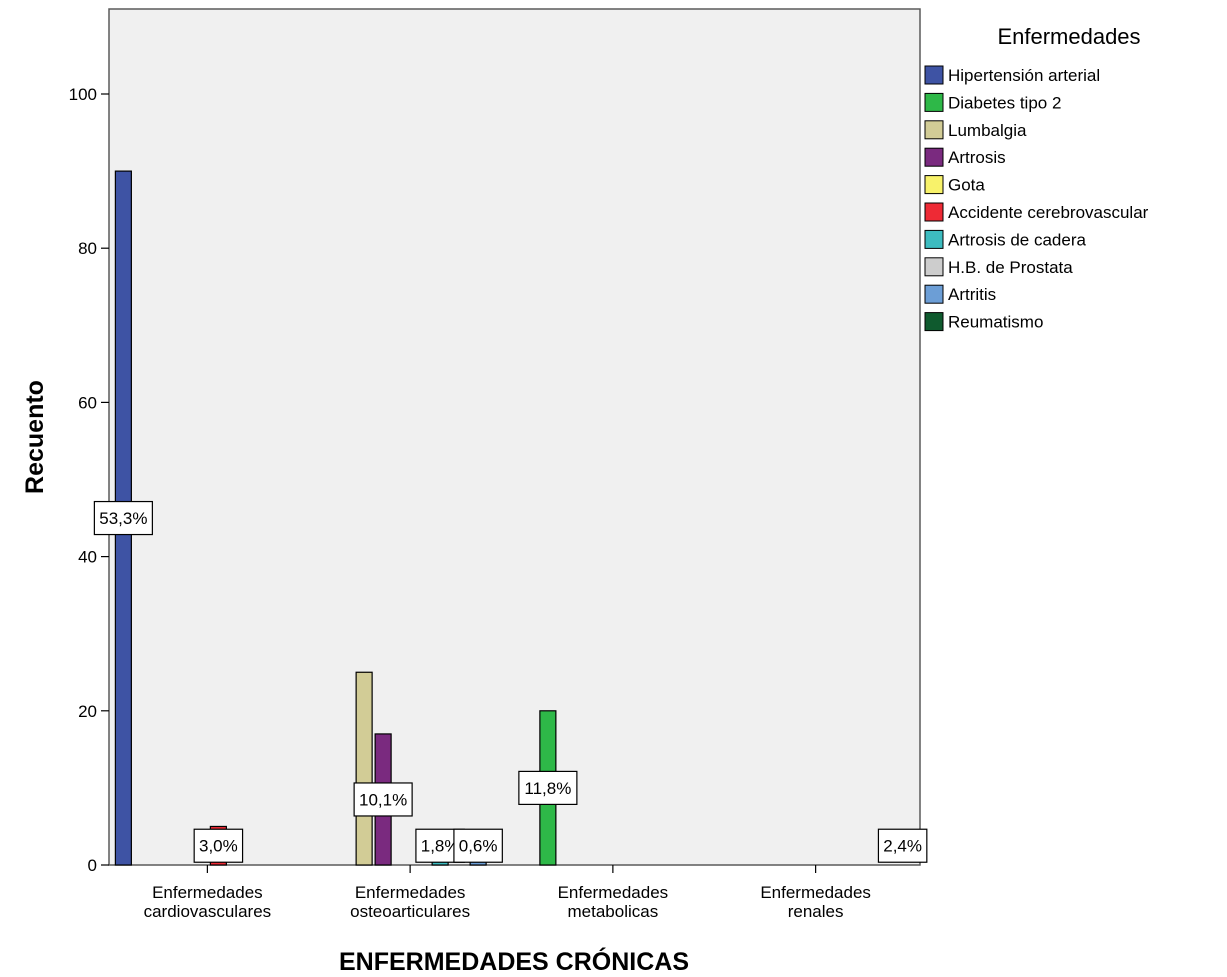  Describe the element at coordinates (87, 557) in the screenshot. I see `y-tick-label: 40` at that location.